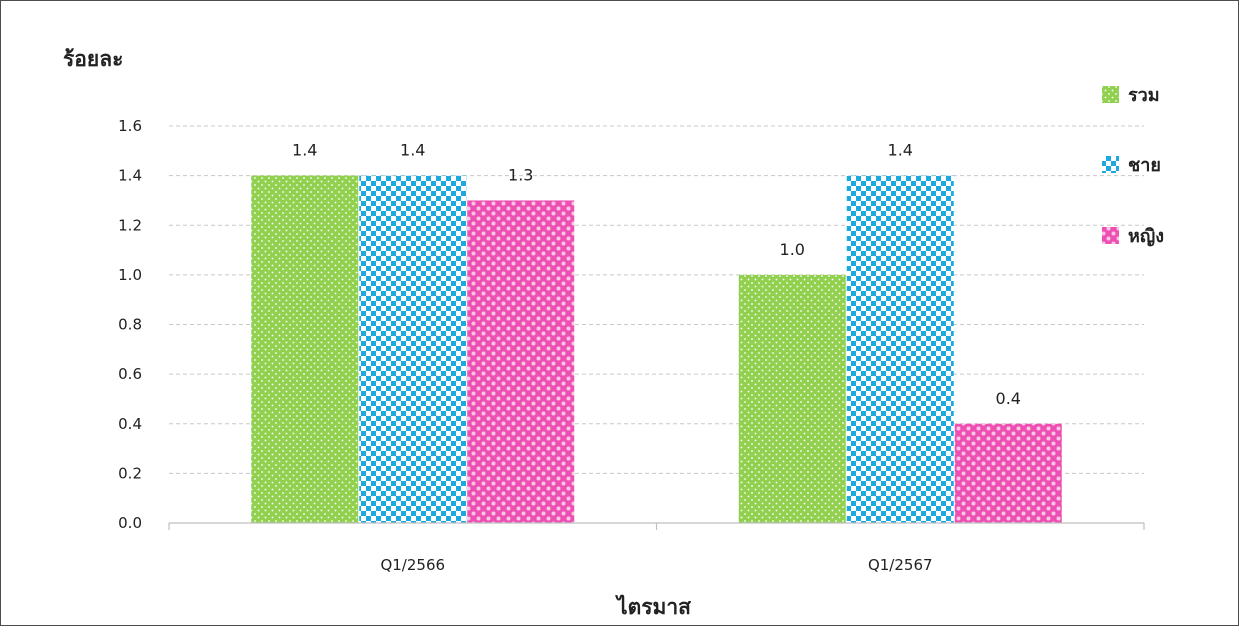  I want to click on legend-label: รวม, so click(1144, 95).